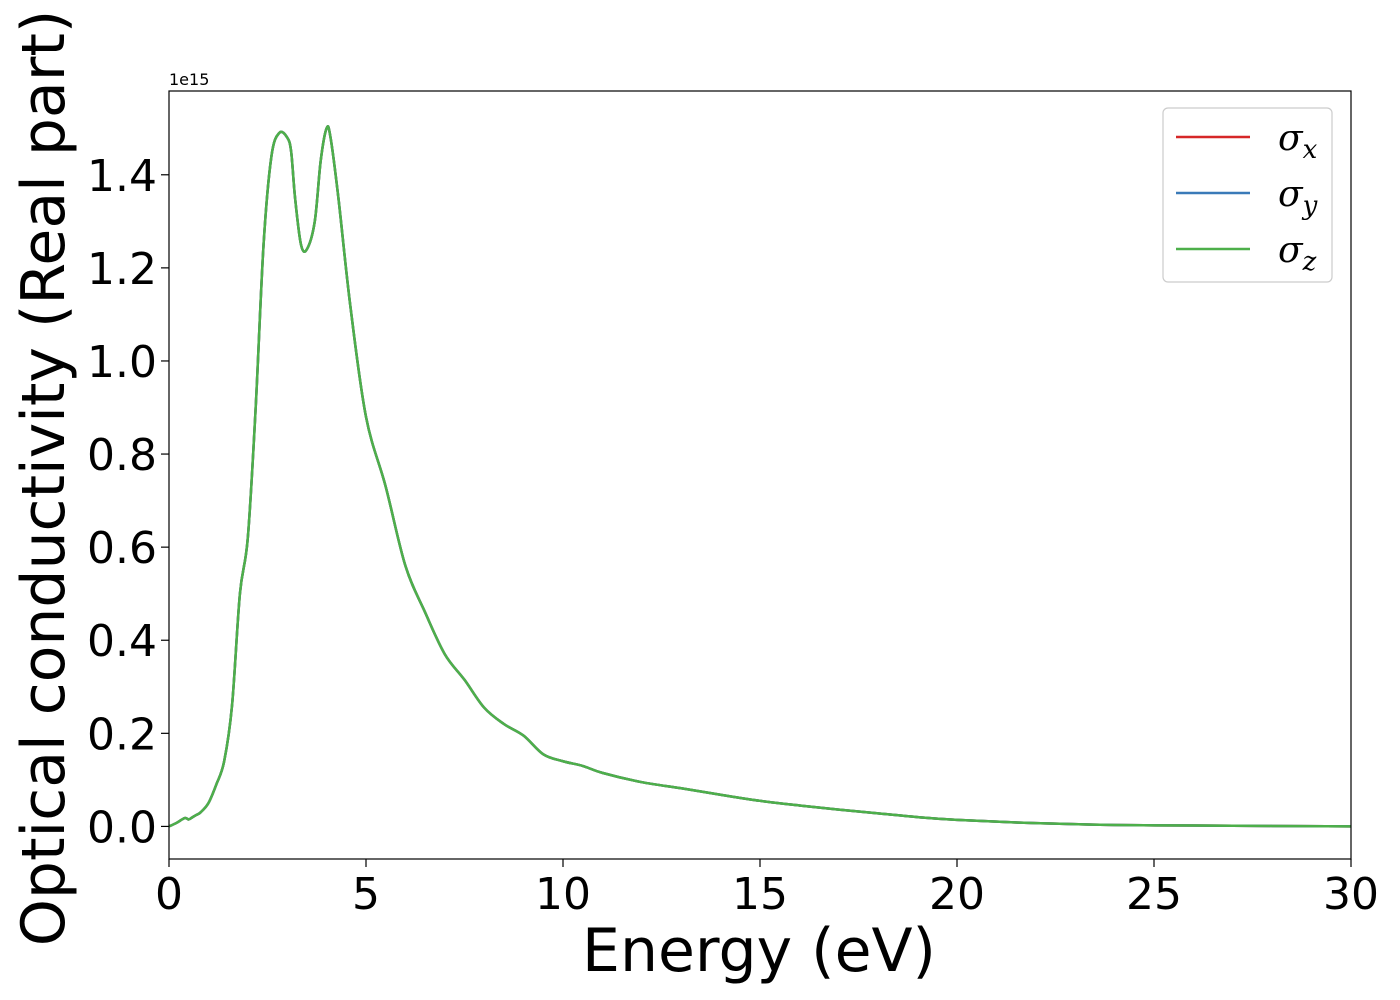 The width and height of the screenshot is (1400, 1000). What do you see at coordinates (957, 894) in the screenshot?
I see `x-tick-label: 20` at bounding box center [957, 894].